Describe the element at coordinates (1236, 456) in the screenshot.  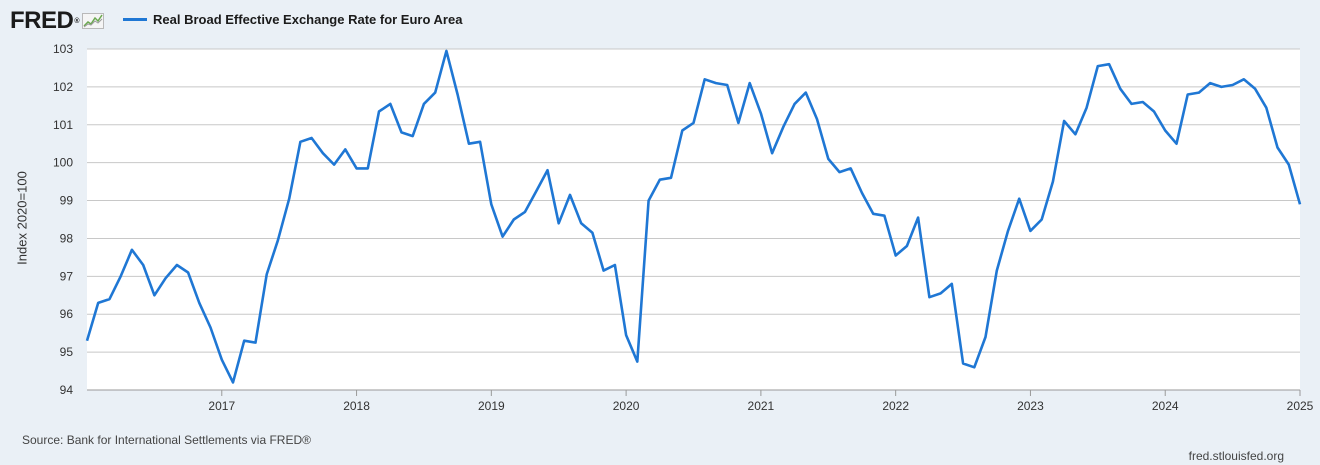
I see `site-url: fred.stlouisfed.org` at that location.